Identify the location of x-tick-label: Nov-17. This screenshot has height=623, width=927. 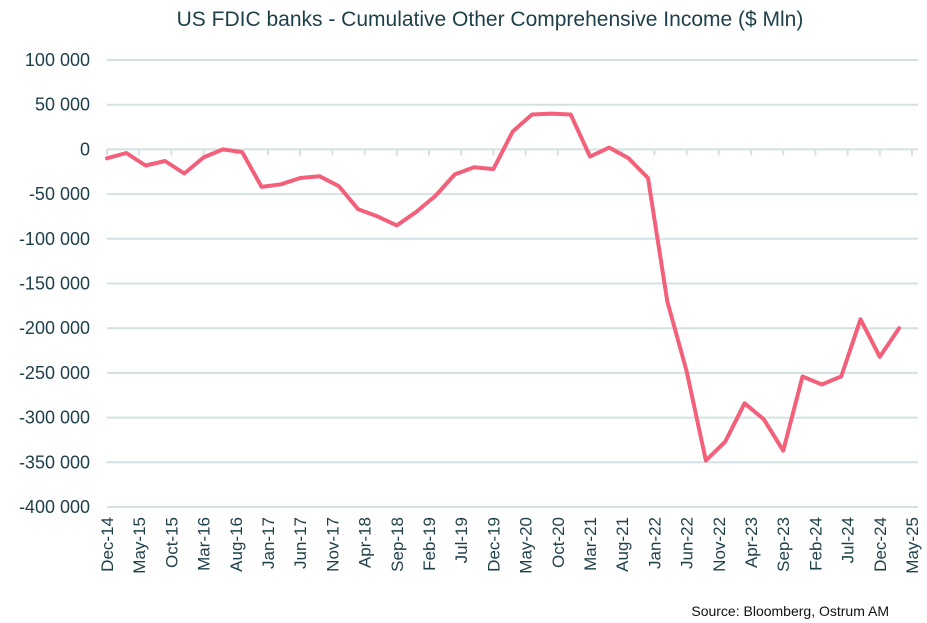
(332, 544).